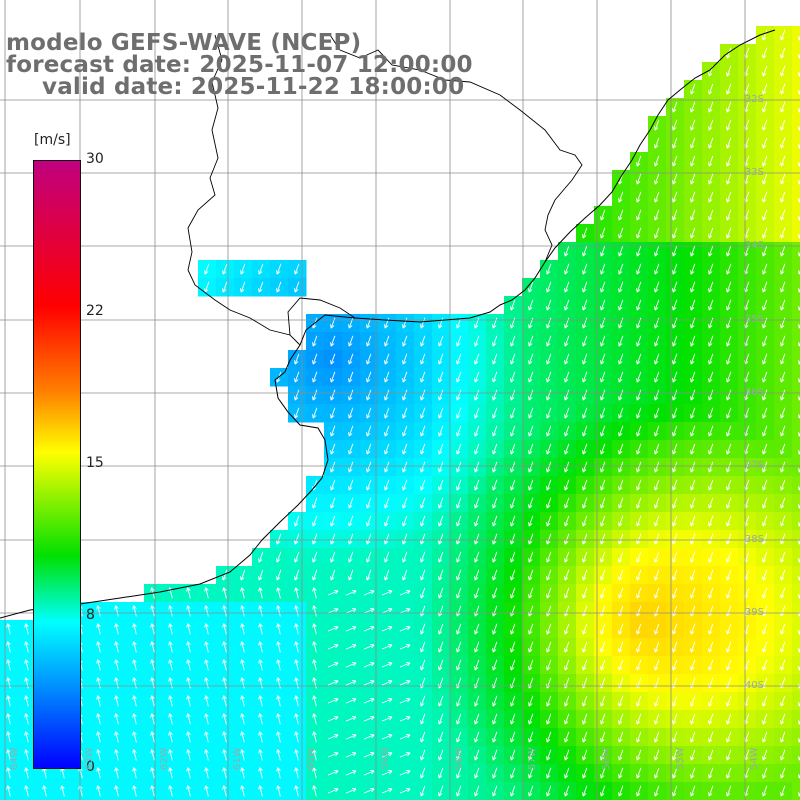  Describe the element at coordinates (754, 99) in the screenshot. I see `latitude-label: 32S` at that location.